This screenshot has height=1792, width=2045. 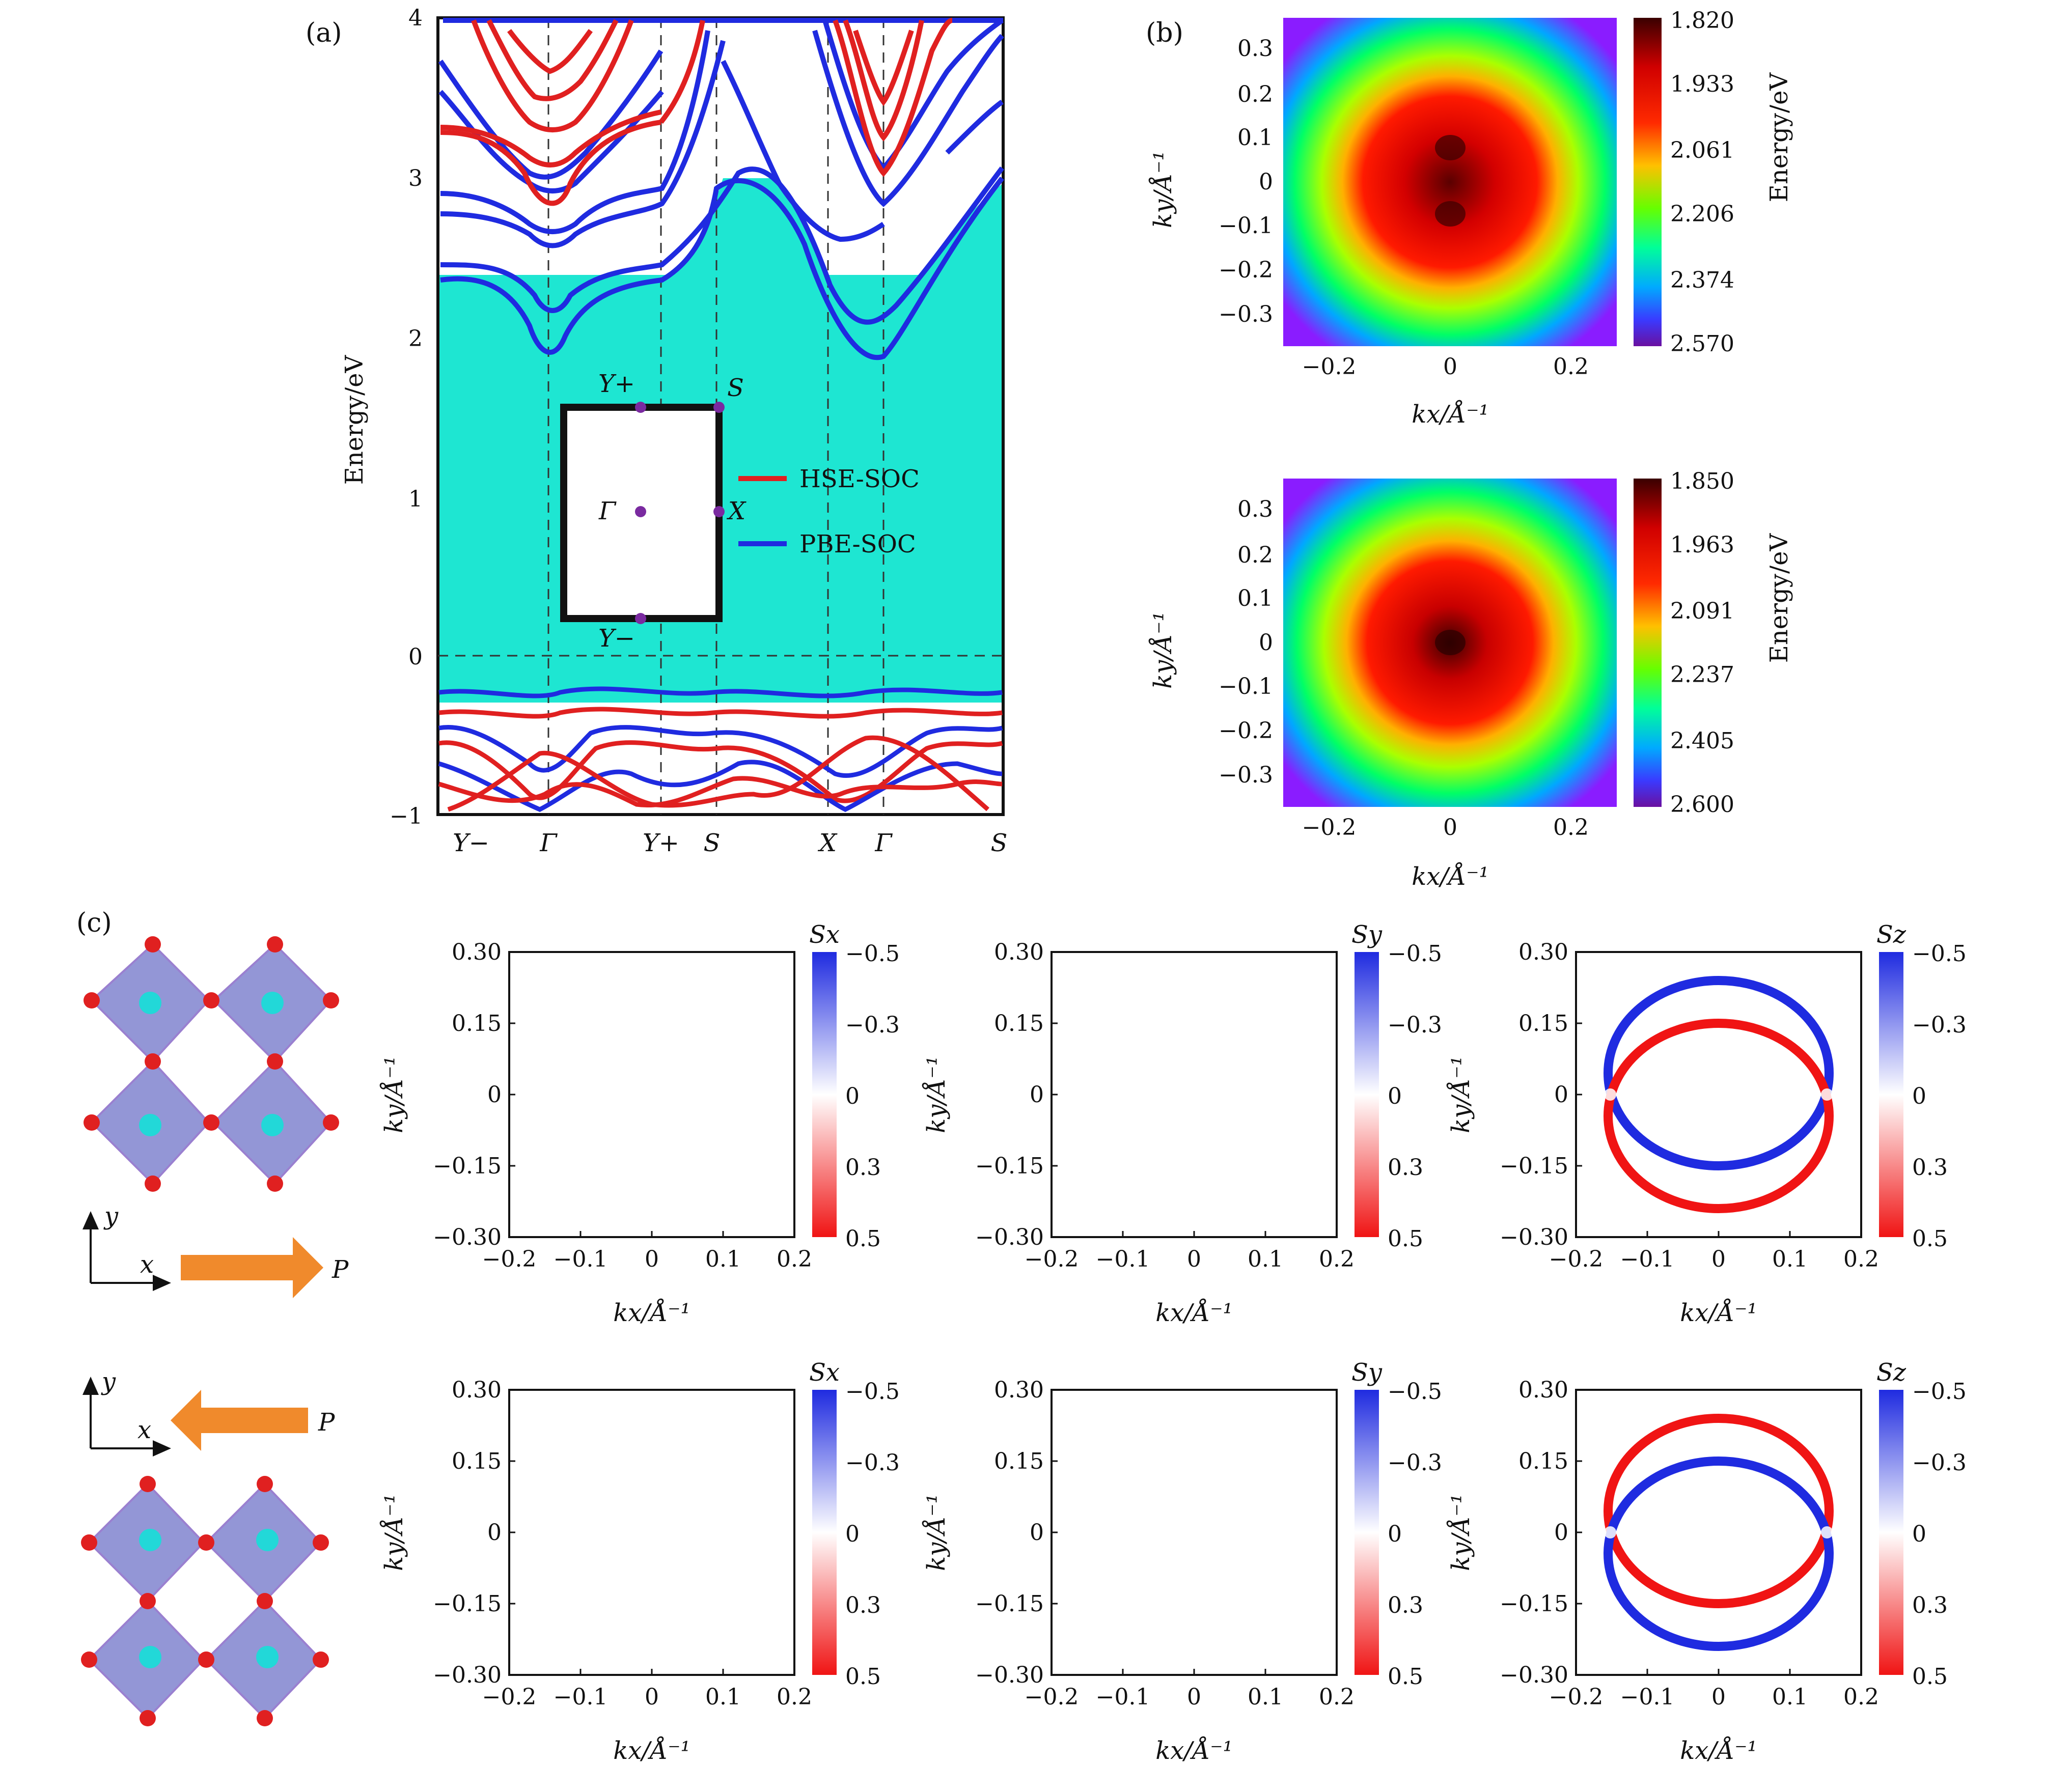 What do you see at coordinates (825, 1372) in the screenshot?
I see `spin-component-label: Sx` at bounding box center [825, 1372].